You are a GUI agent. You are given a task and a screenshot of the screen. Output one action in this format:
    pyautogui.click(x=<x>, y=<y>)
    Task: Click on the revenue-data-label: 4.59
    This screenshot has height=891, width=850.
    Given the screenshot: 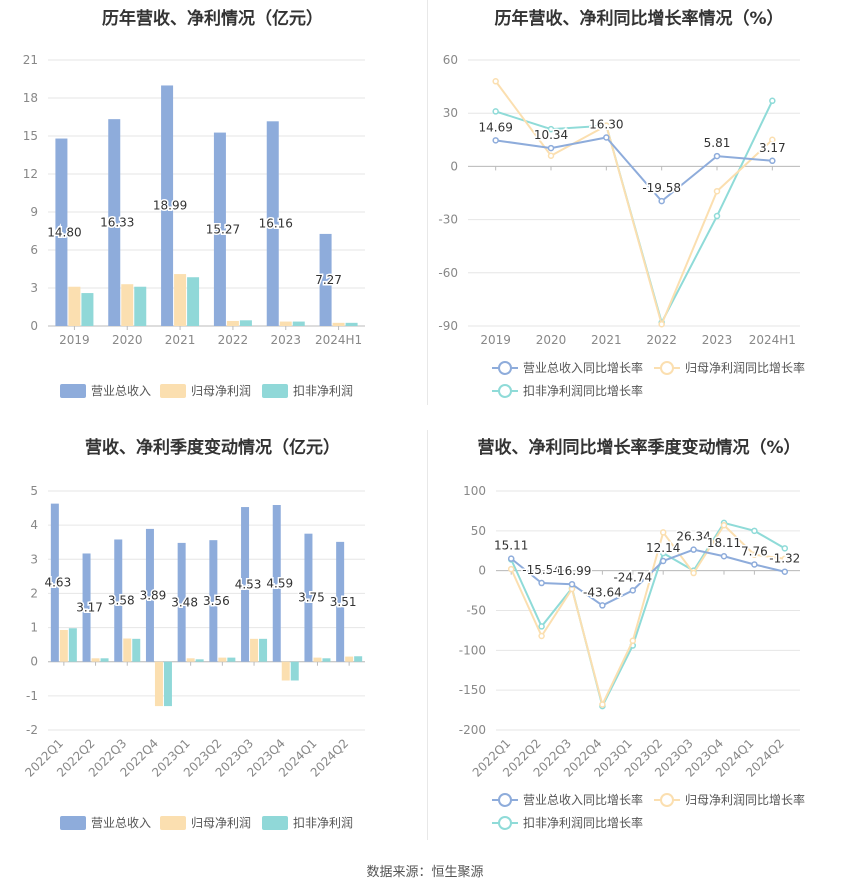 What is the action you would take?
    pyautogui.click(x=279, y=583)
    